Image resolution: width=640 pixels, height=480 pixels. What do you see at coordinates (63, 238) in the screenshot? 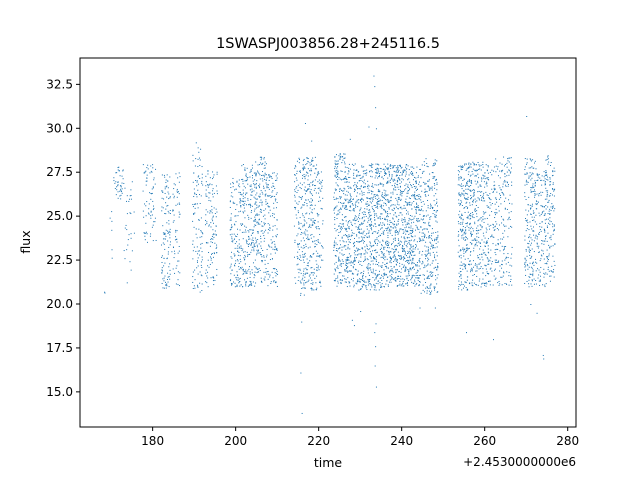
I see `y-axis: 15.017.520.022.525.027.530.032.5` at bounding box center [63, 238].